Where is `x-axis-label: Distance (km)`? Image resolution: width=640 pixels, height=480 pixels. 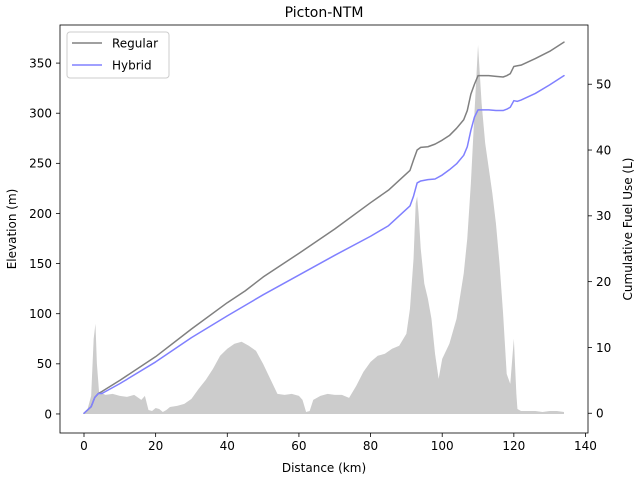 x-axis-label: Distance (km) is located at coordinates (324, 468).